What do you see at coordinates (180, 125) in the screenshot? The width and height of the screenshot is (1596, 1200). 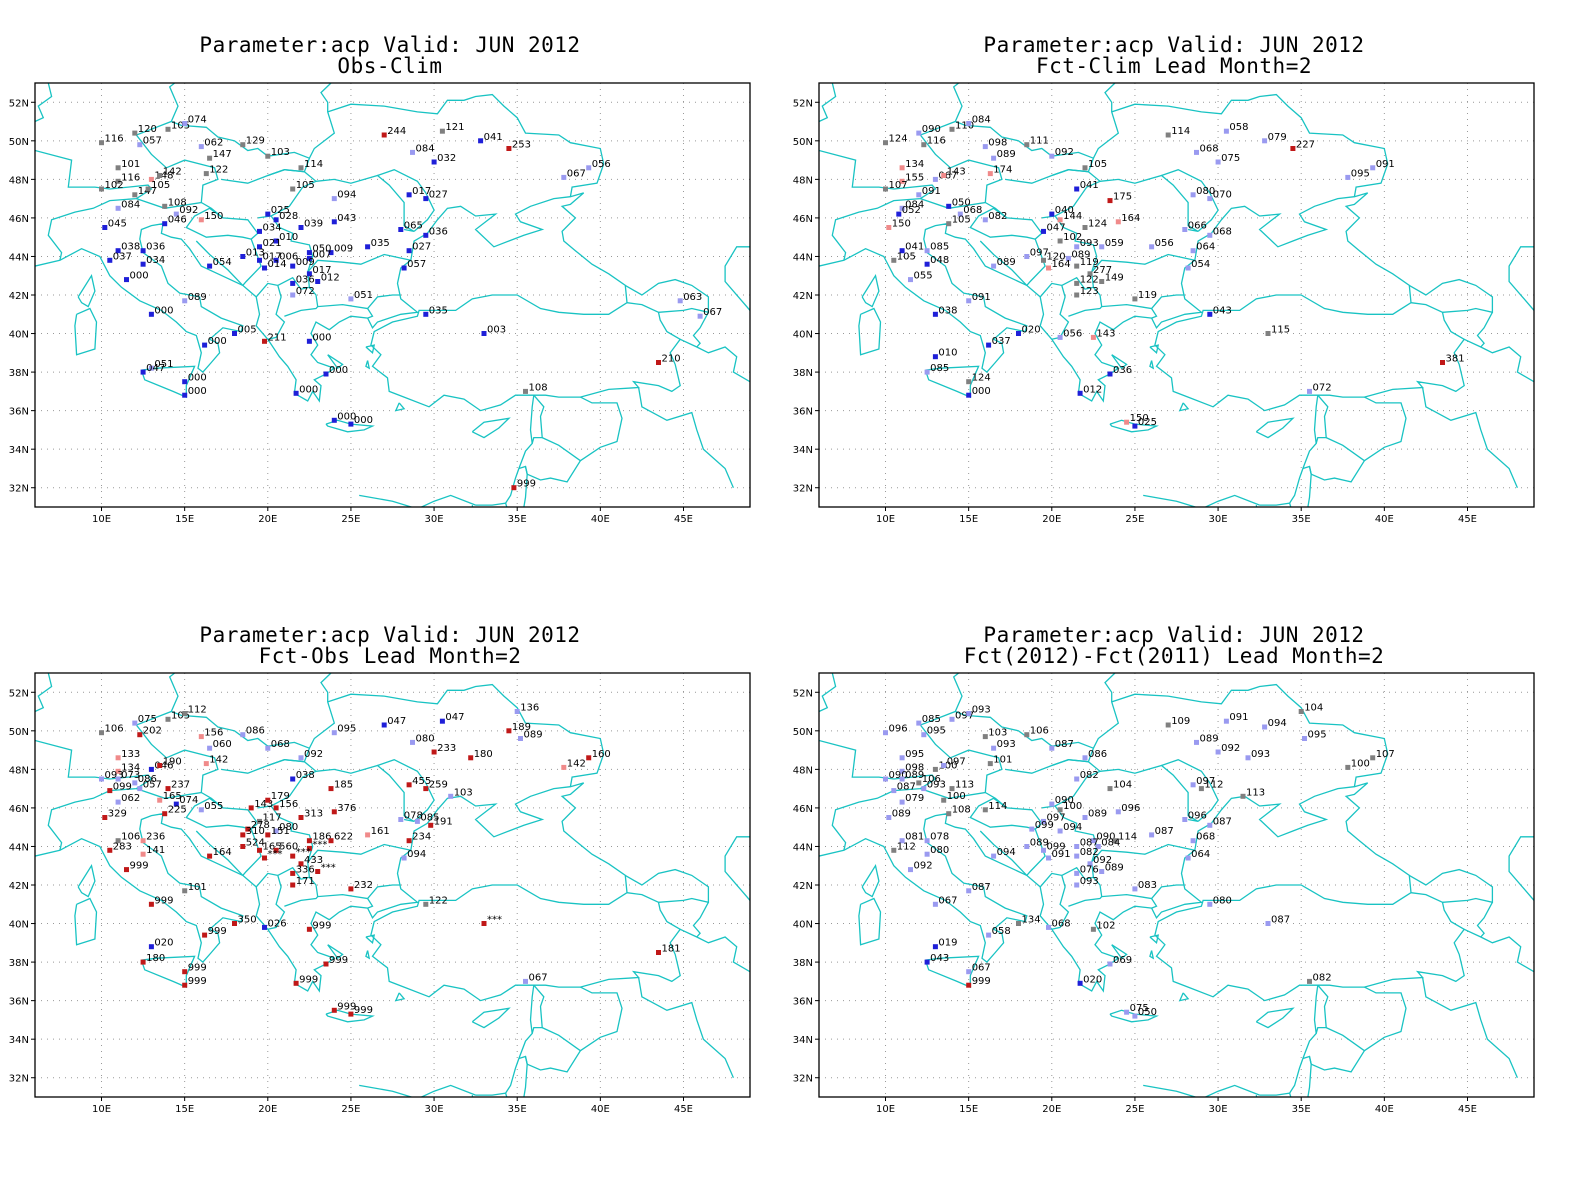 I see `station-value: 105` at bounding box center [180, 125].